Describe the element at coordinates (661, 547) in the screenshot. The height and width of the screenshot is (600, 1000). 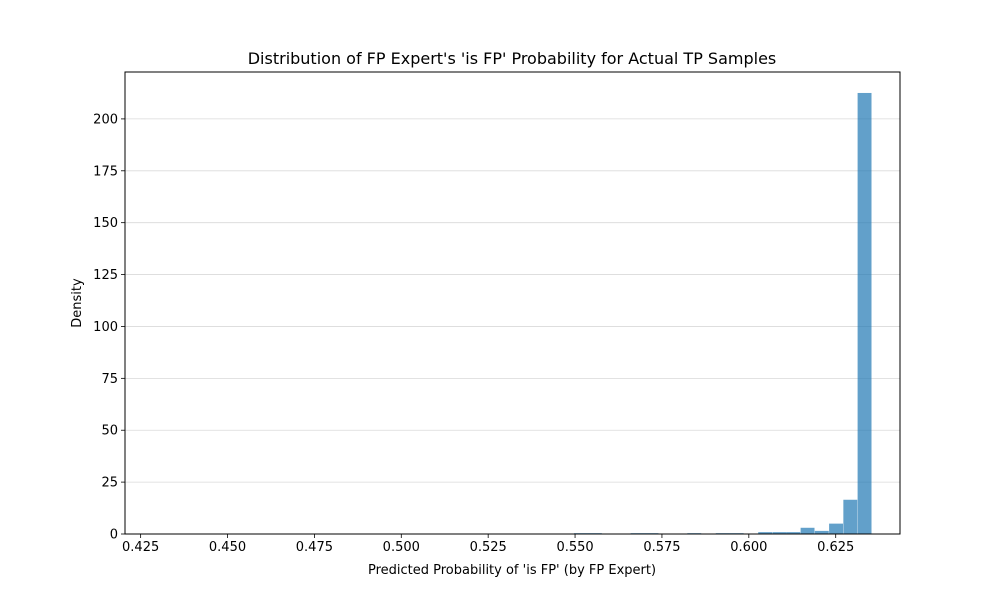
I see `x-tick-label: 0.575` at that location.